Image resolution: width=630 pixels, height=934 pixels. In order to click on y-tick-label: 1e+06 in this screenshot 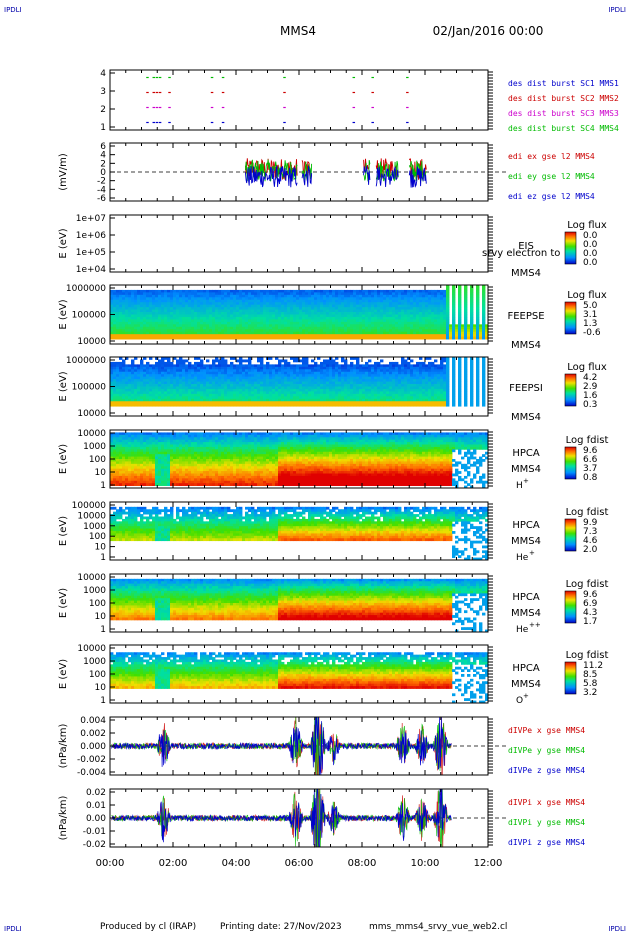, I will do `click(91, 236)`.